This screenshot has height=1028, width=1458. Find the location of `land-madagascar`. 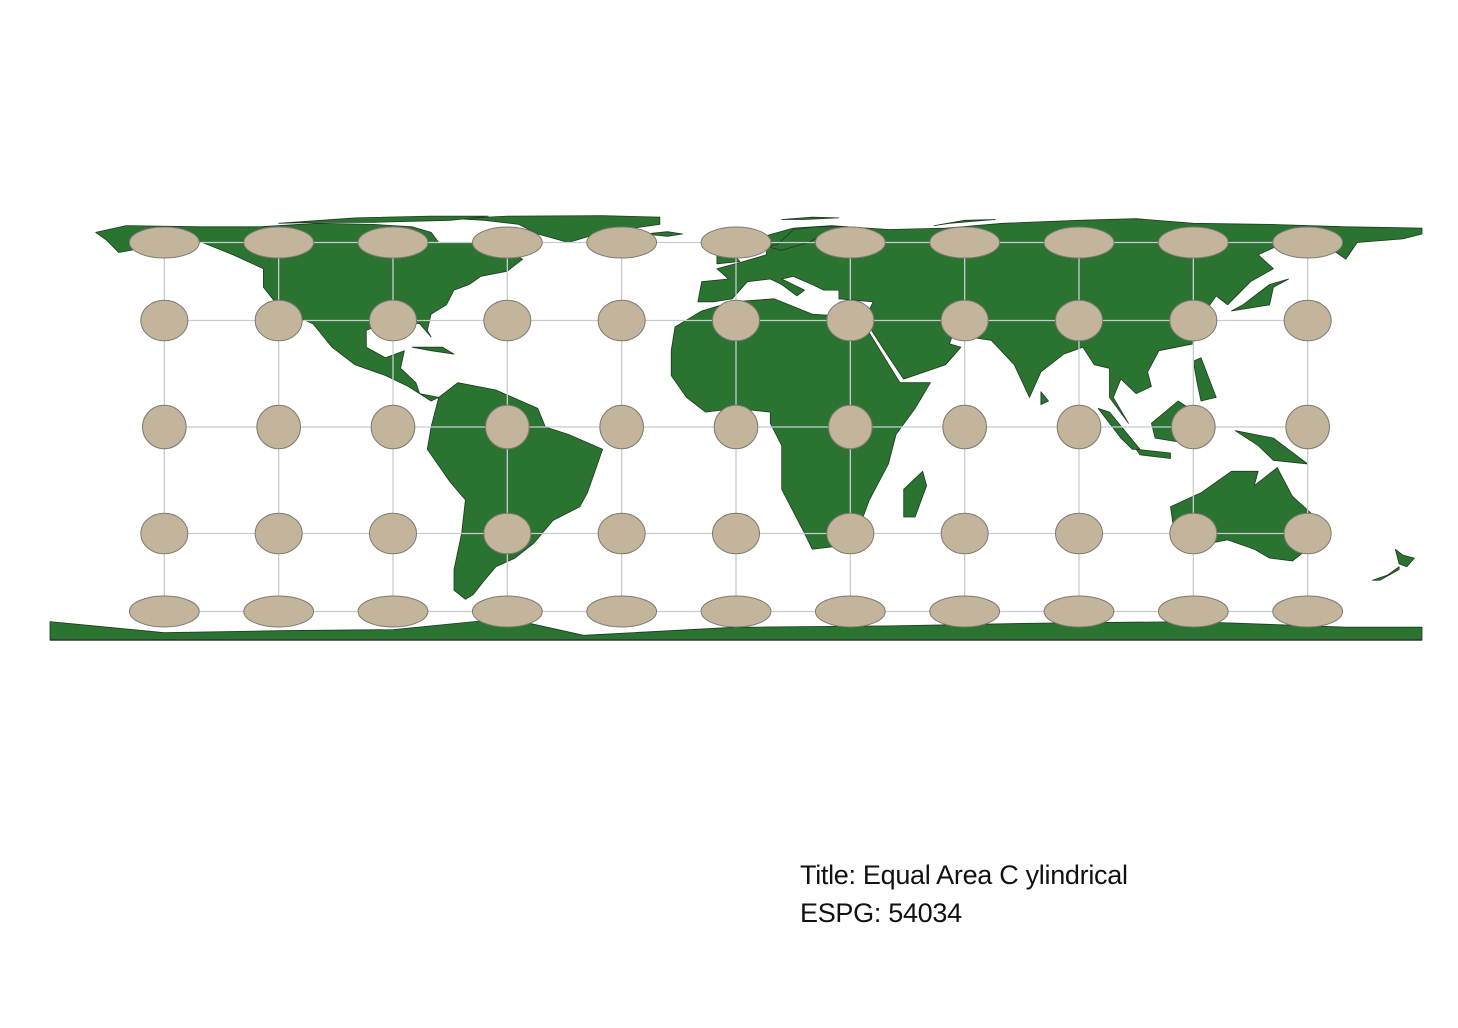

land-madagascar is located at coordinates (915, 494).